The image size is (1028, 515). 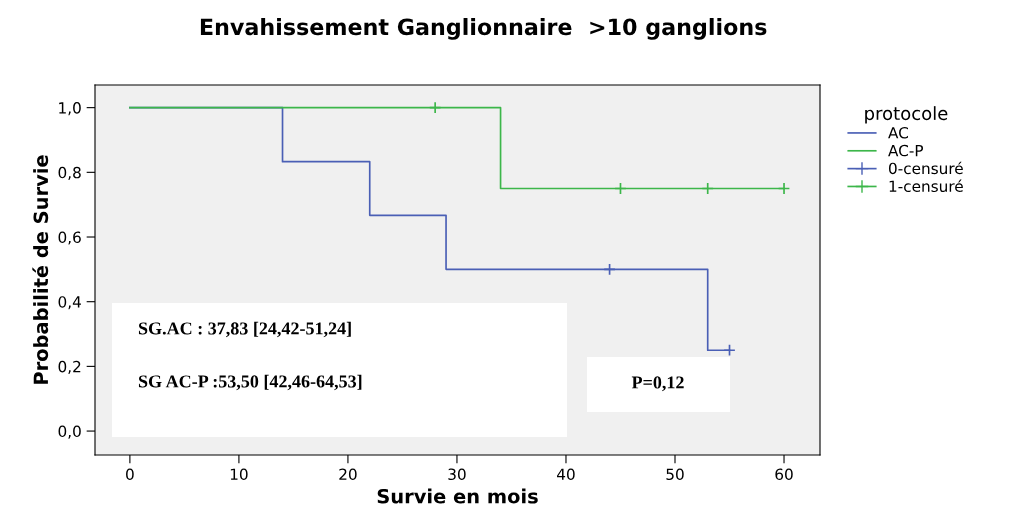 I want to click on x-tick-label: 30, so click(x=457, y=474).